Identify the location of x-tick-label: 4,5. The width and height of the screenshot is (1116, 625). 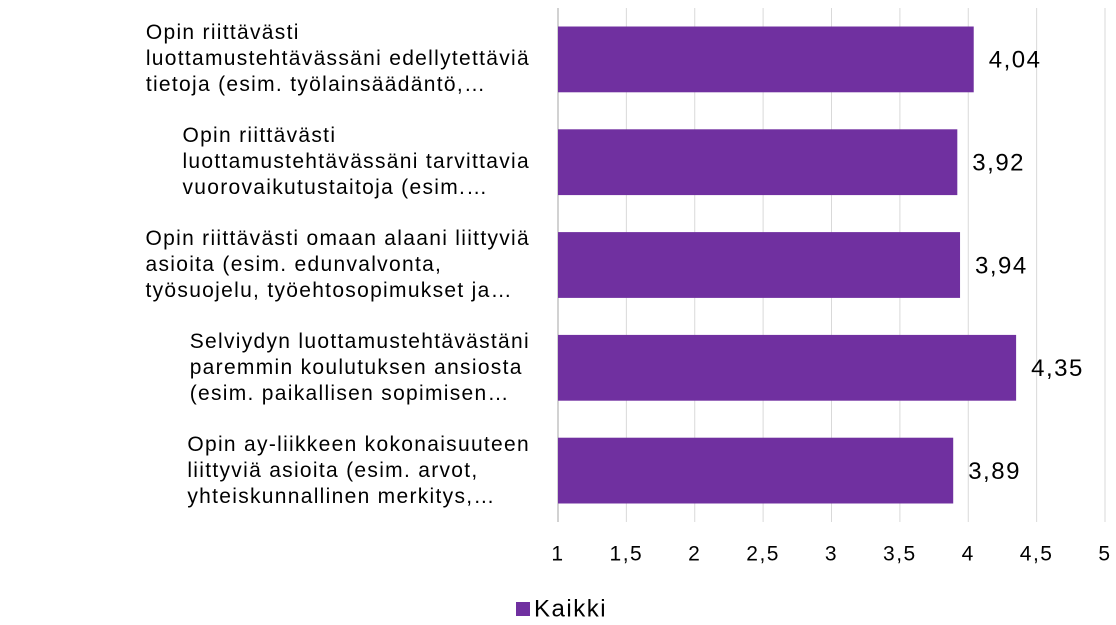
(1037, 554).